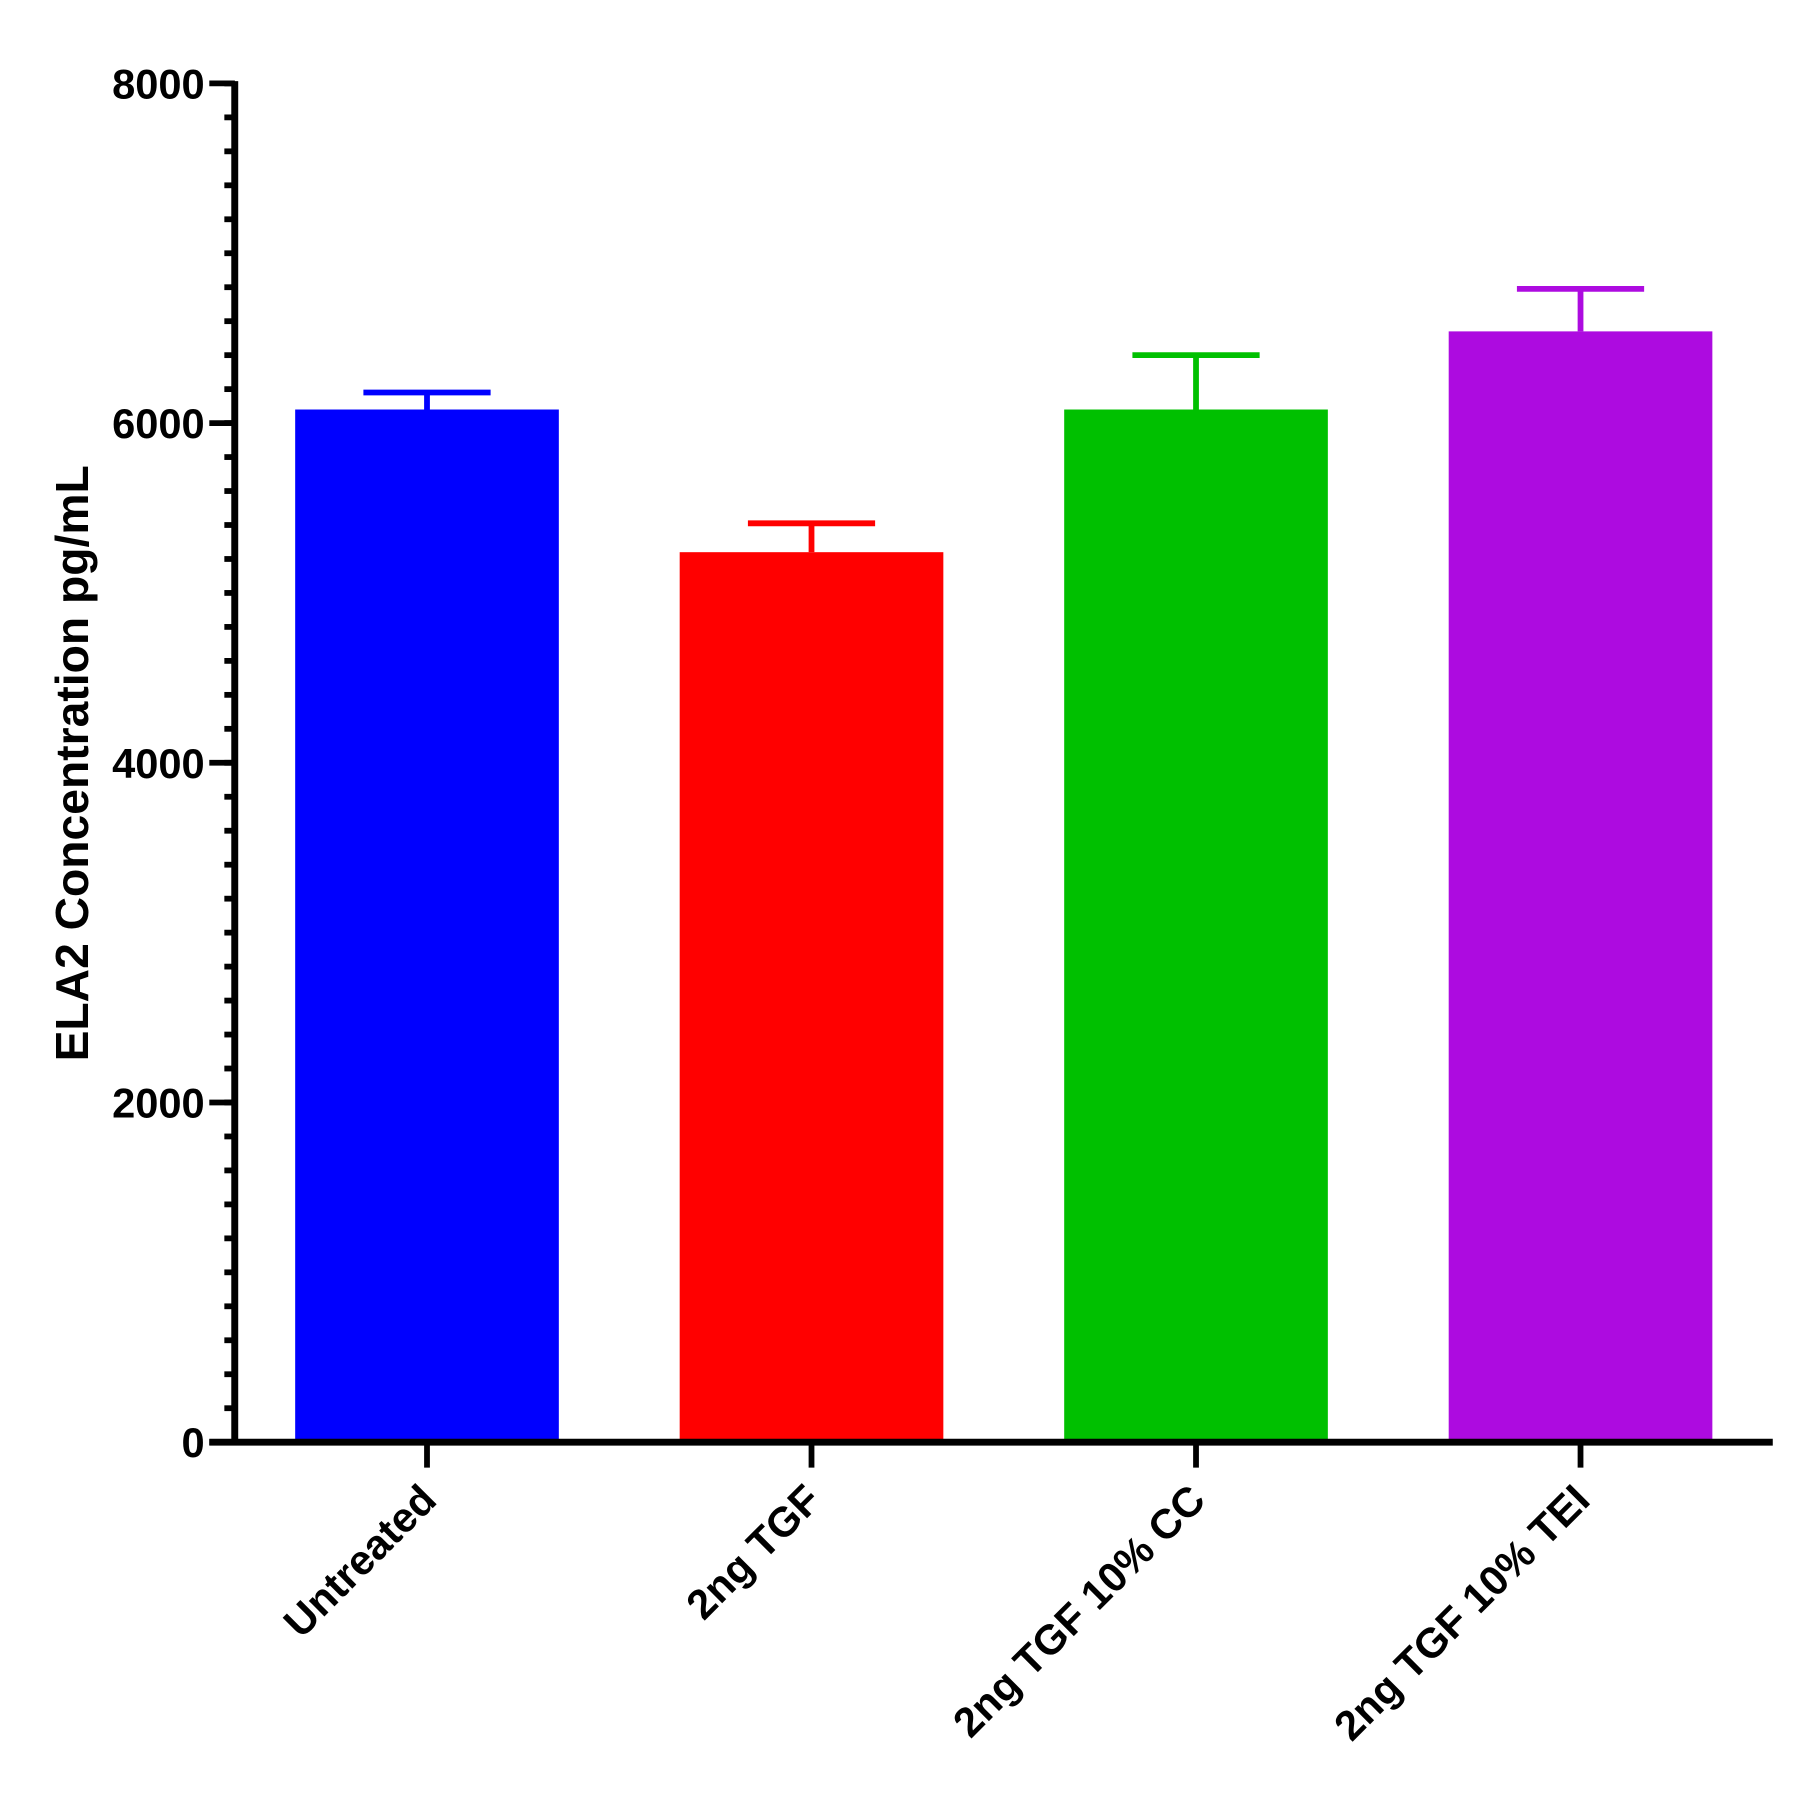 The height and width of the screenshot is (1817, 1804). Describe the element at coordinates (753, 1551) in the screenshot. I see `x-tick-label: 2ng TGF` at that location.